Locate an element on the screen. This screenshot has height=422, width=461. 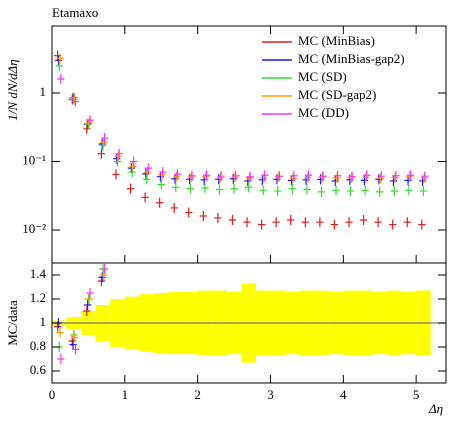
x-axis-label: Δη is located at coordinates (435, 408).